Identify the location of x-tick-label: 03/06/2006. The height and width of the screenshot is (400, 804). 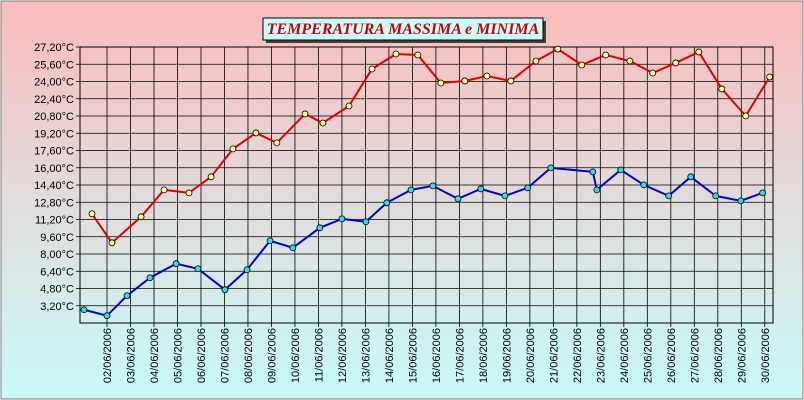
(132, 355).